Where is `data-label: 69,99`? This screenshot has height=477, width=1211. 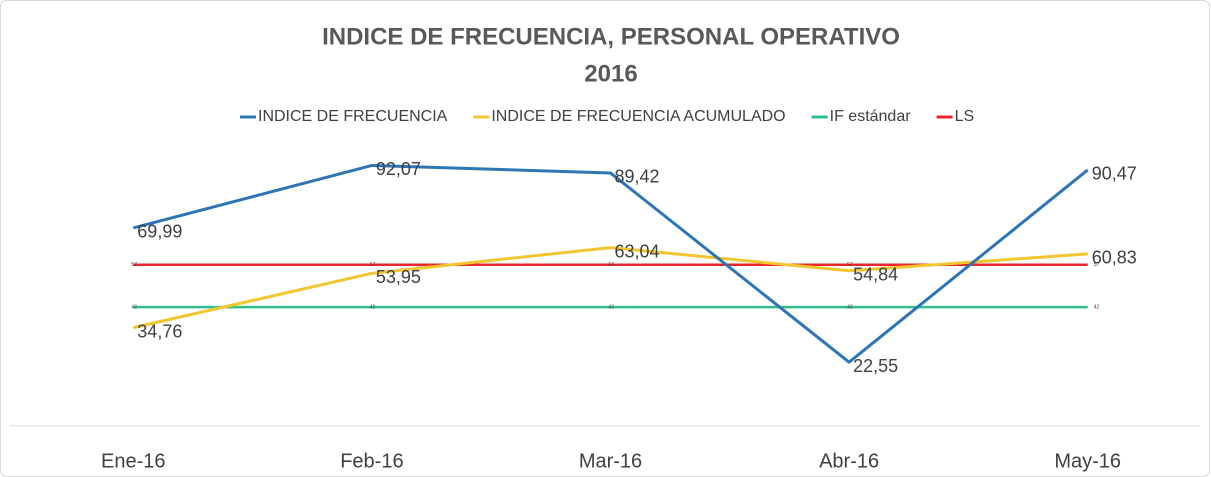 data-label: 69,99 is located at coordinates (159, 232).